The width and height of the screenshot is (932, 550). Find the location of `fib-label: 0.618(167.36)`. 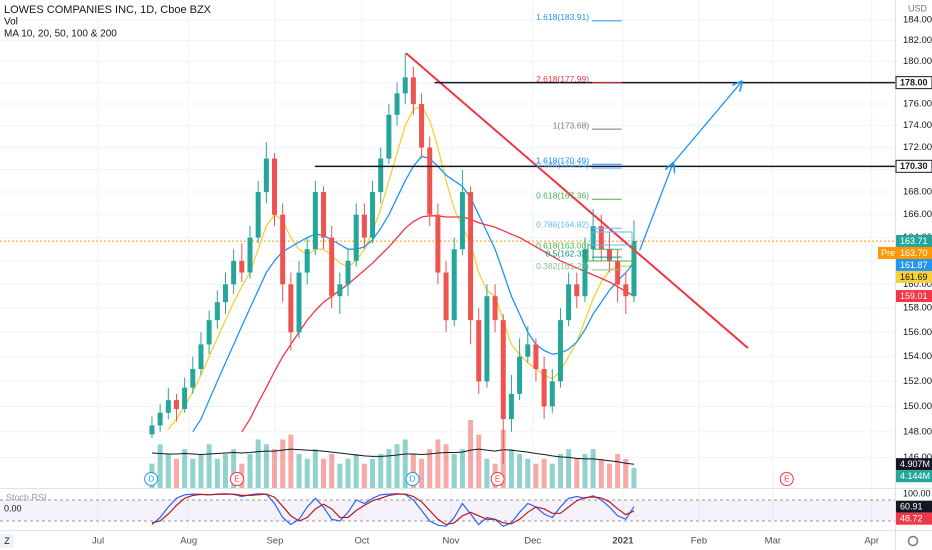

fib-label: 0.618(167.36) is located at coordinates (562, 196).